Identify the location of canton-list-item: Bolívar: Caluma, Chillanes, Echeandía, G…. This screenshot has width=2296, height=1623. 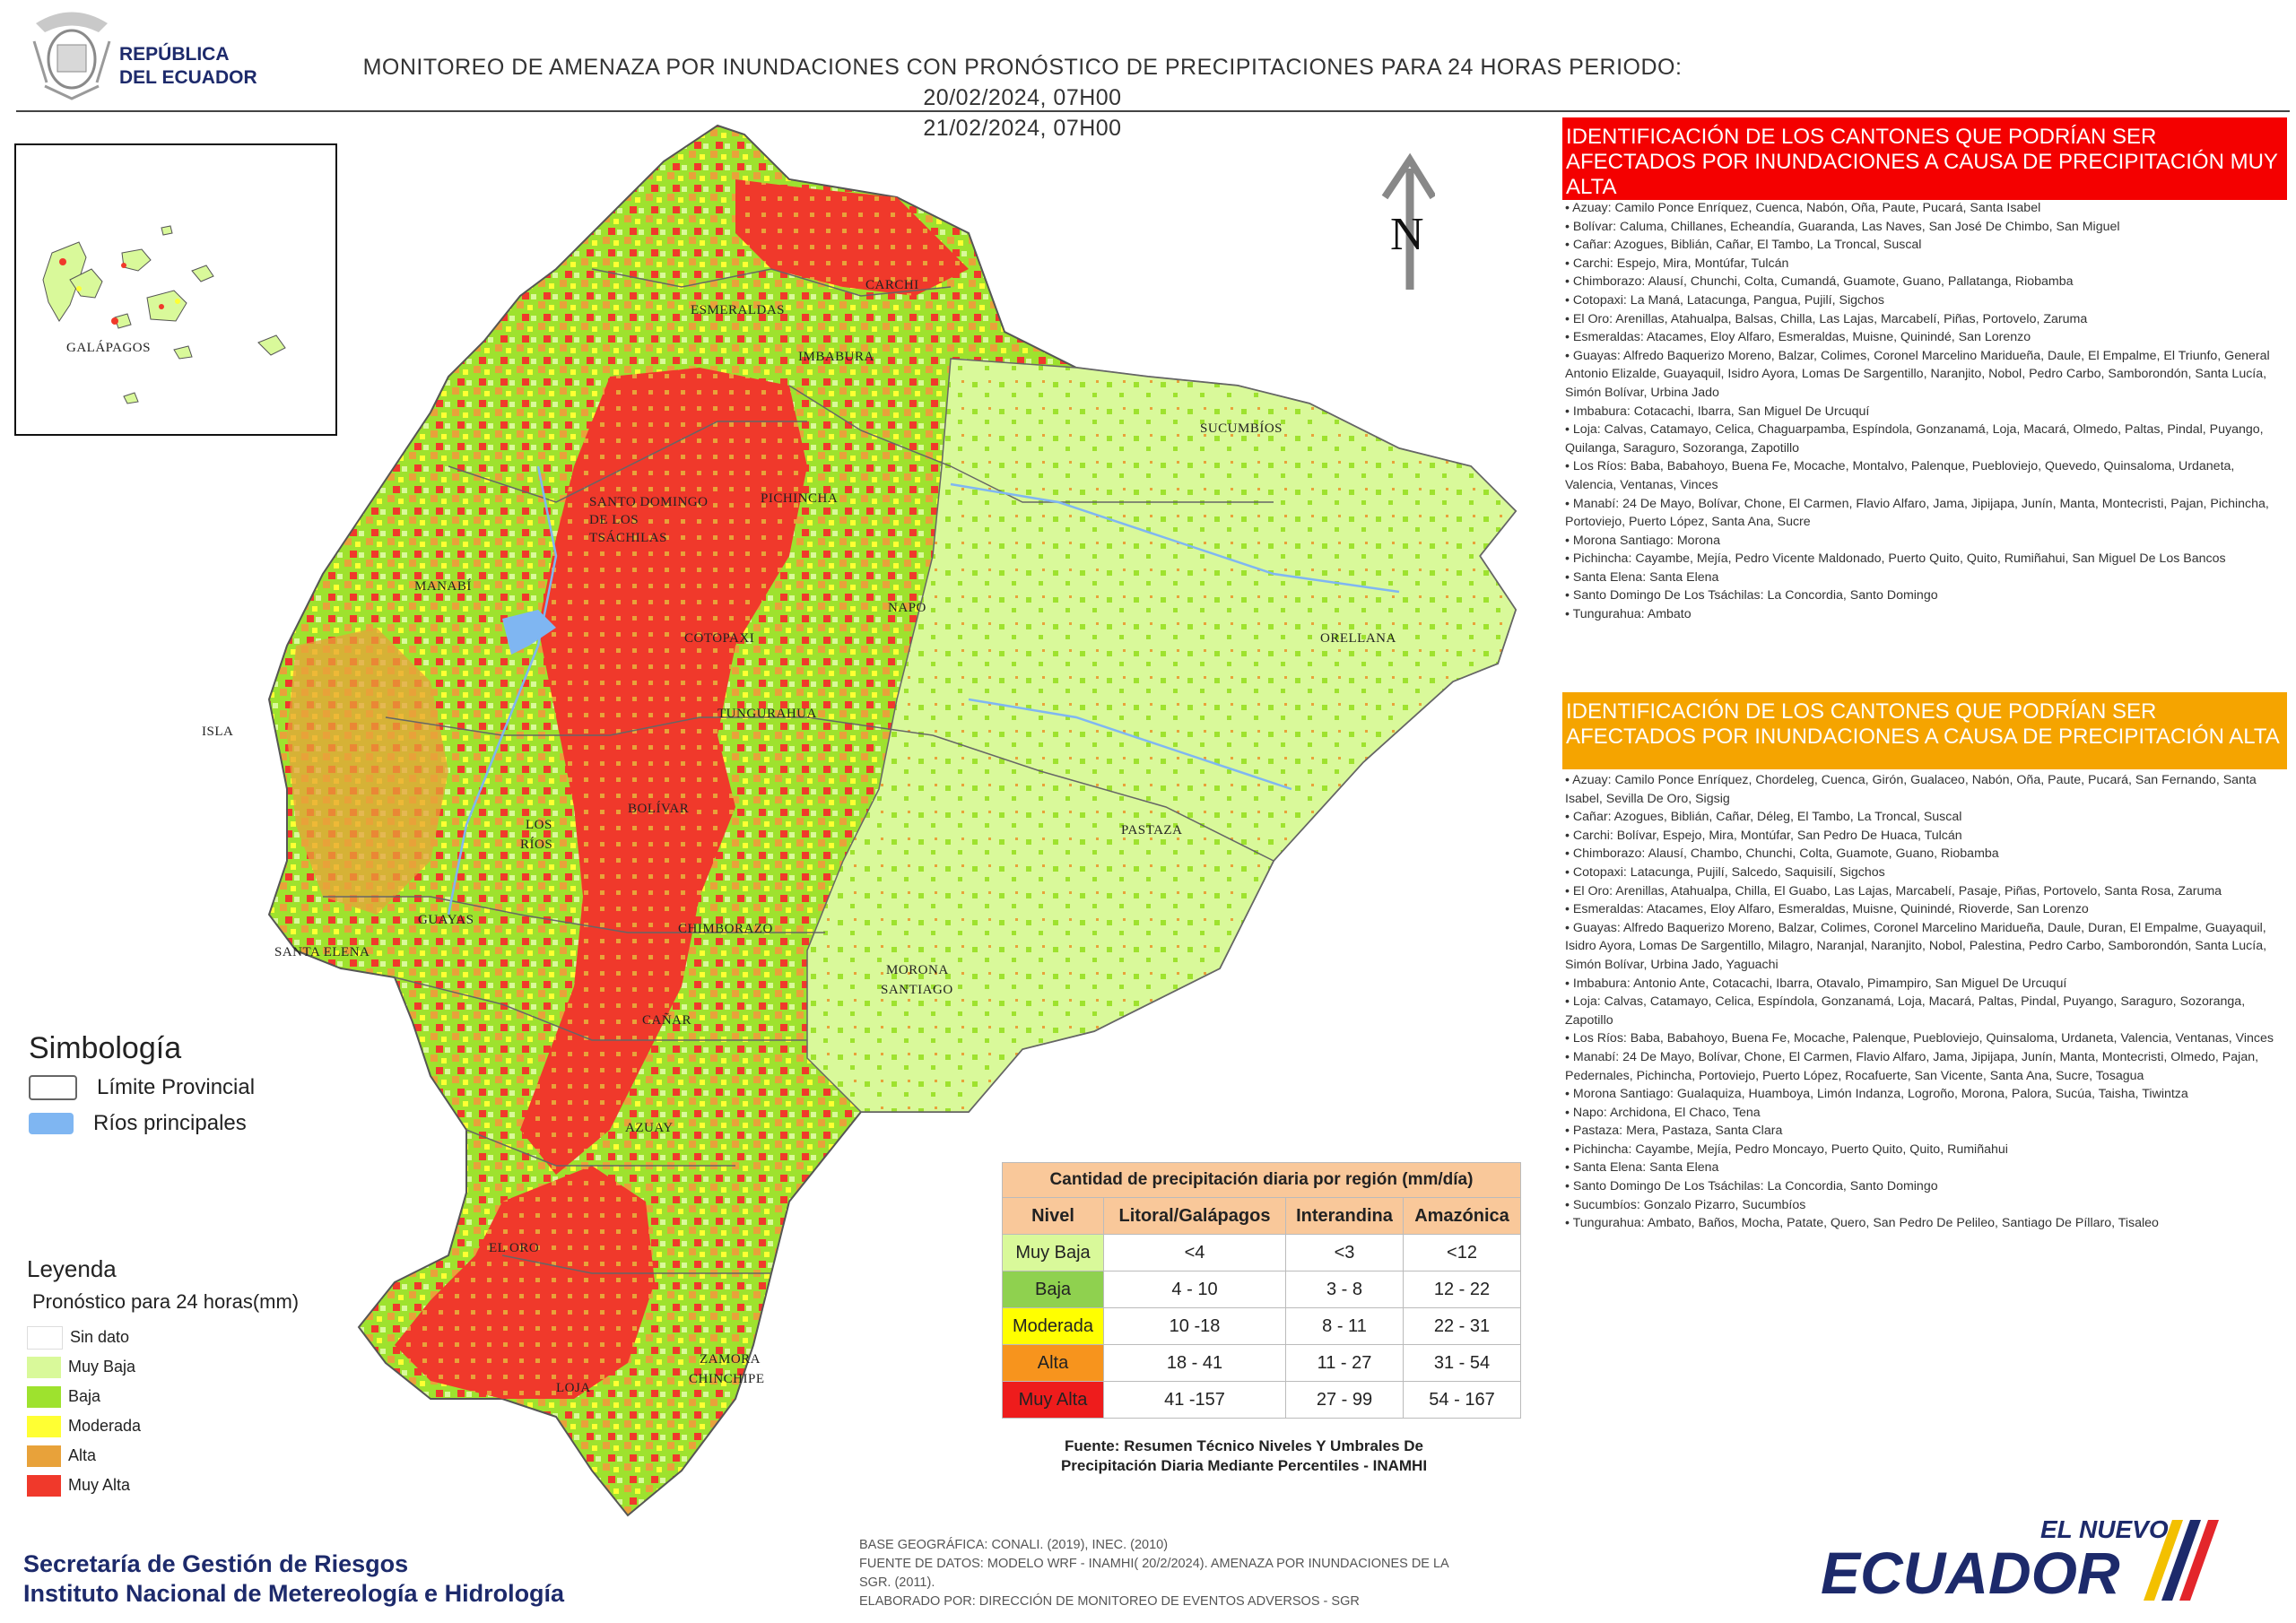
(1926, 227).